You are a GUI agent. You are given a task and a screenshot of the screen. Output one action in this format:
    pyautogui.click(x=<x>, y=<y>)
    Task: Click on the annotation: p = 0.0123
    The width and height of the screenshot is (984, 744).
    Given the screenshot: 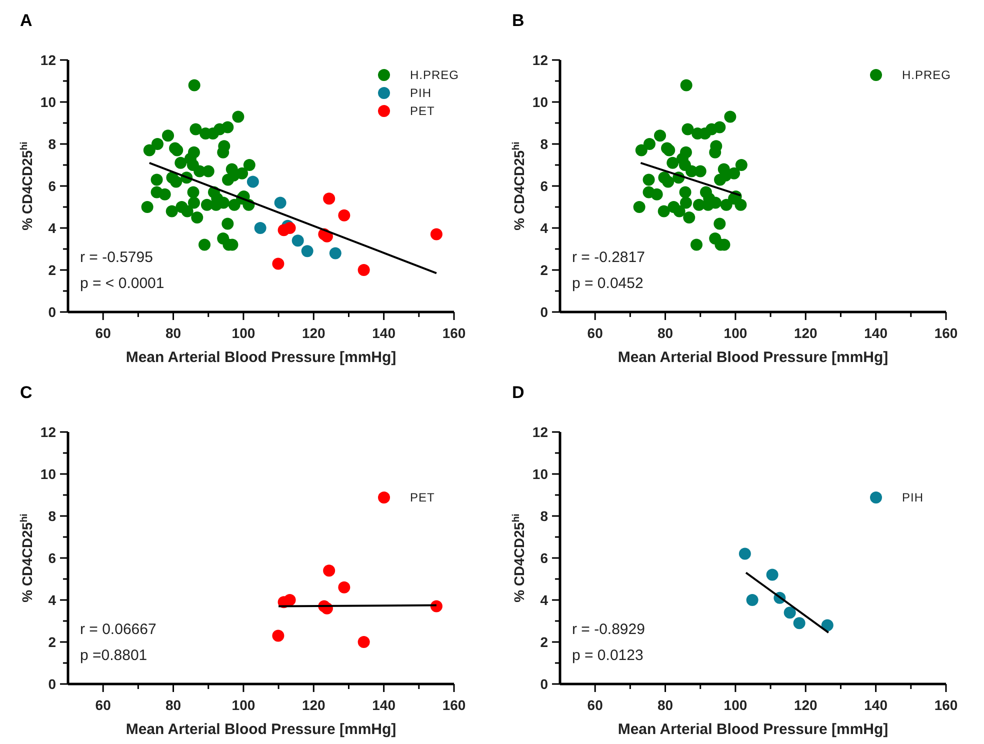 What is the action you would take?
    pyautogui.click(x=608, y=655)
    